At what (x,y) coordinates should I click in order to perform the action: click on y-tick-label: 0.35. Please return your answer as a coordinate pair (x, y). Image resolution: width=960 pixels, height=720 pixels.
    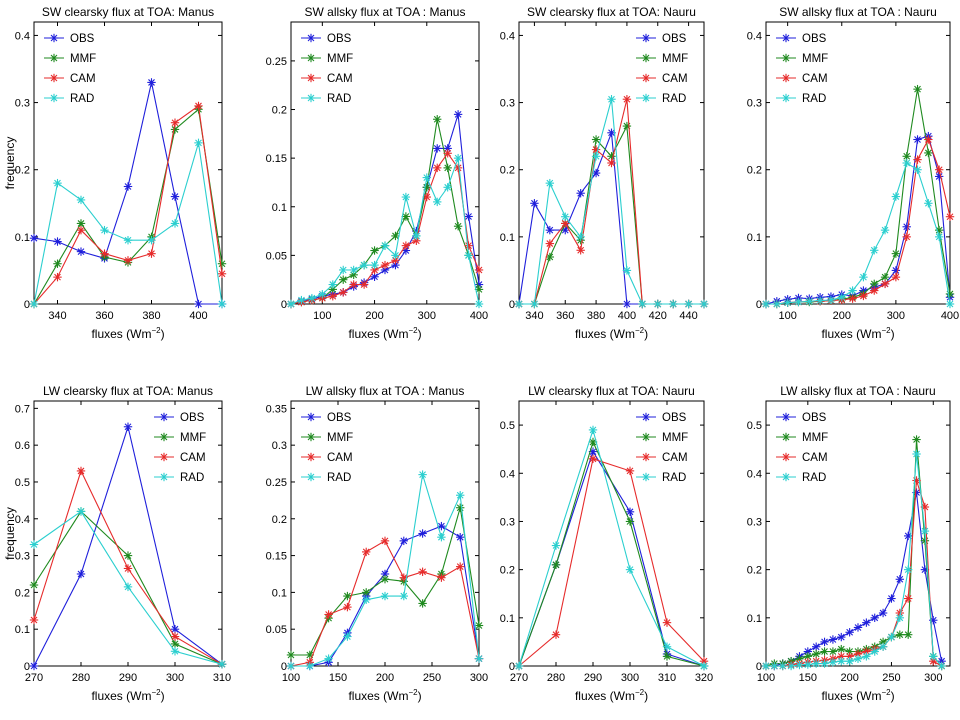
    Looking at the image, I should click on (276, 409).